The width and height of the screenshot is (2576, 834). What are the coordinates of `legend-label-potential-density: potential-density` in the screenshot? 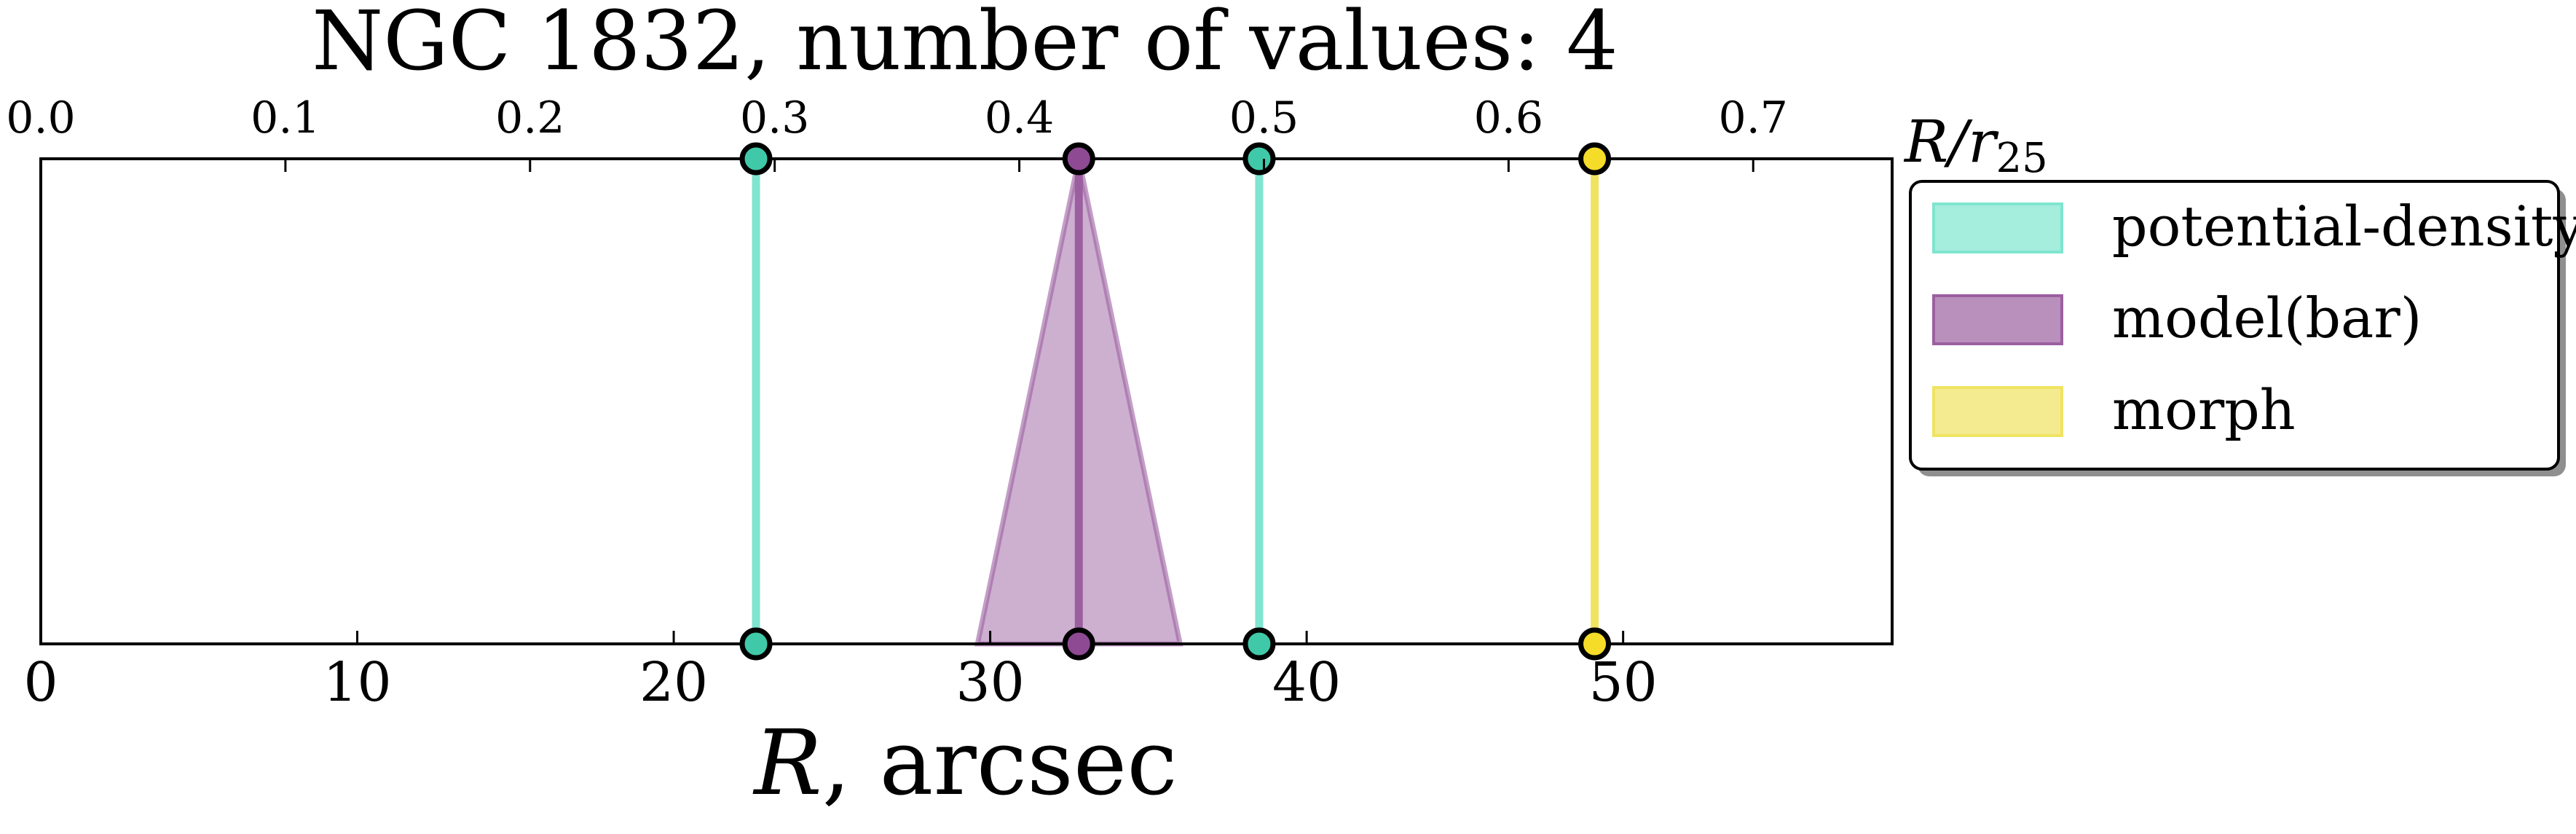 It's located at (2344, 226).